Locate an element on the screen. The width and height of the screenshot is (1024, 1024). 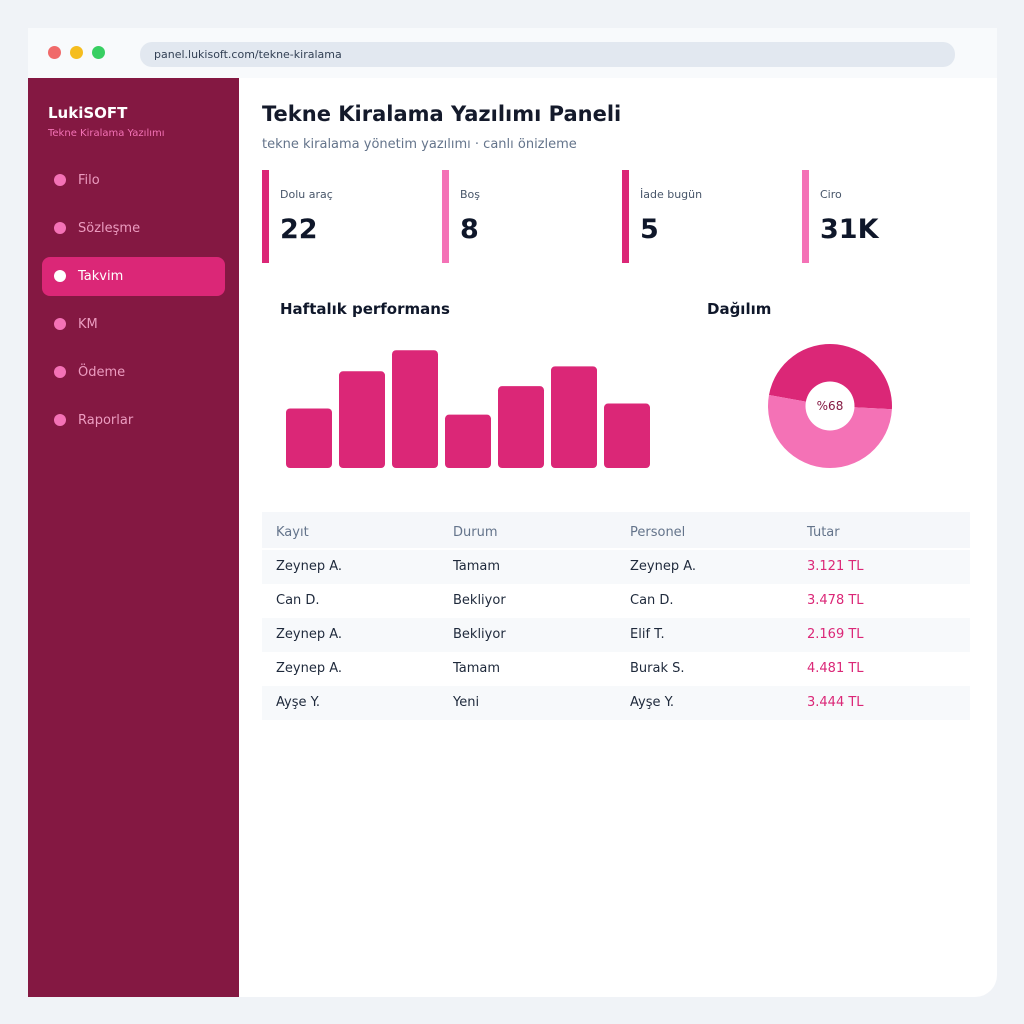
cell-personel: Can D. is located at coordinates (652, 600).